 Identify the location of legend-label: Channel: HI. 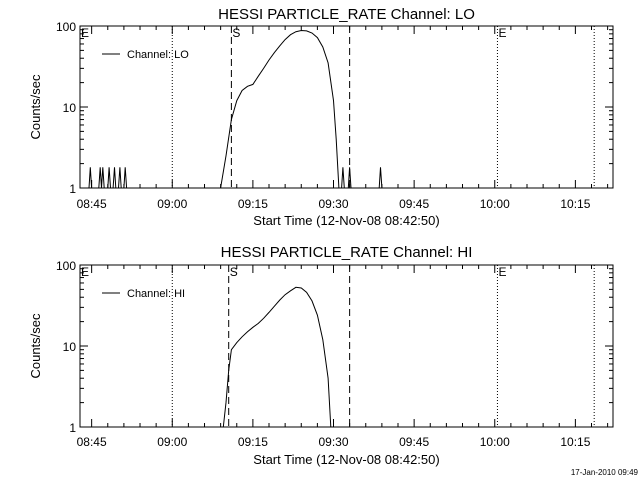
(156, 294).